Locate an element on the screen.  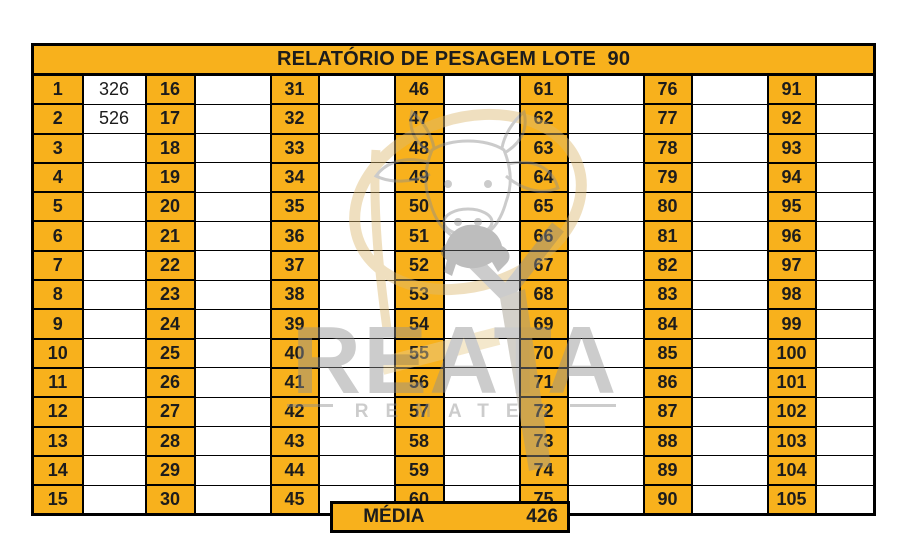
animal-number-cell: 15 is located at coordinates (57, 500).